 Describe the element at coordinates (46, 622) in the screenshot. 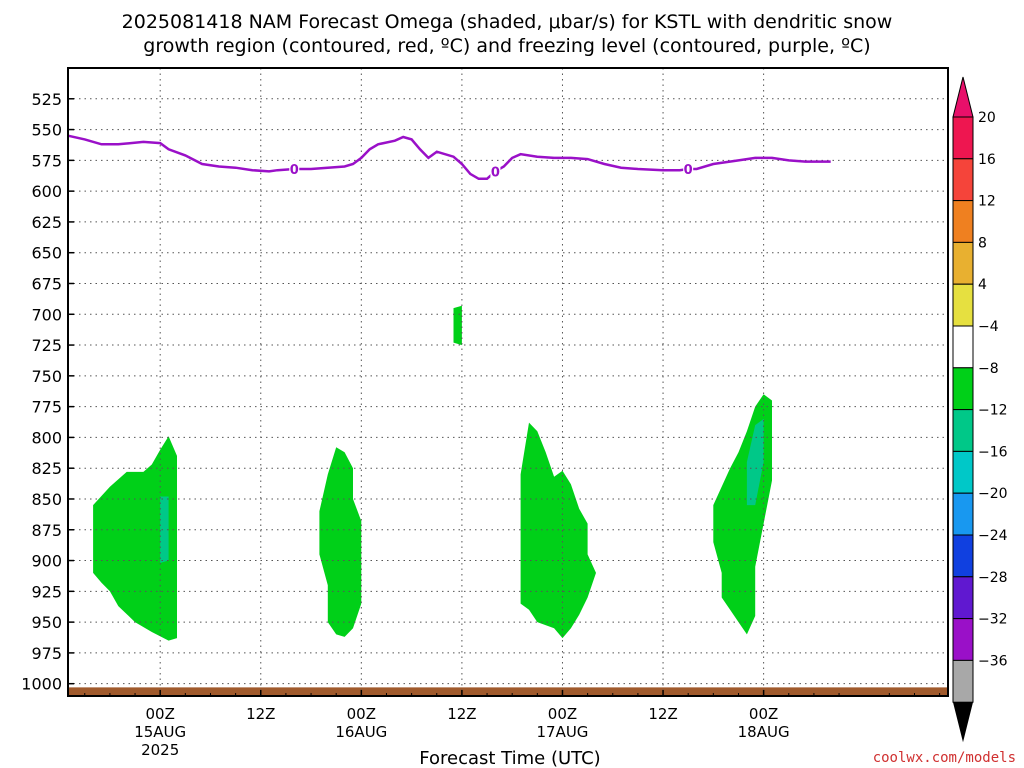

I see `y-tick-label-17: 950` at that location.